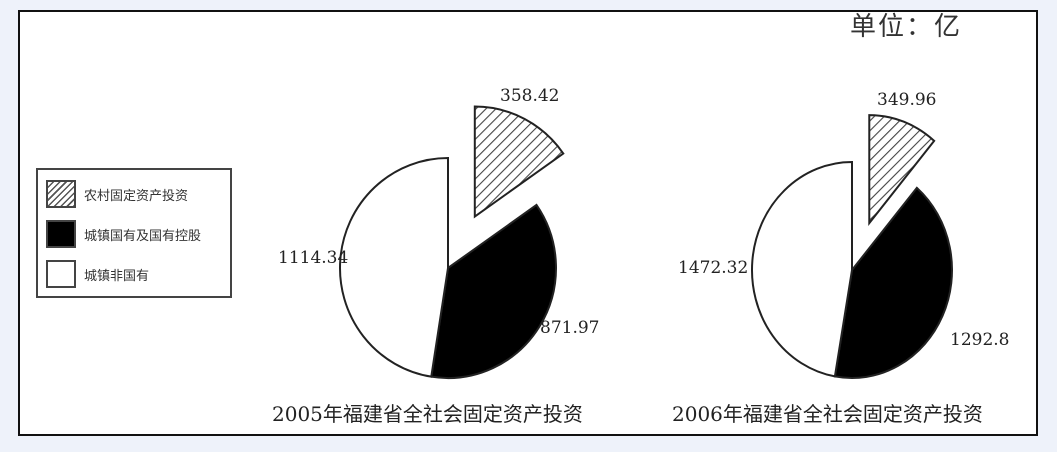 The image size is (1057, 452). Describe the element at coordinates (519, 162) in the screenshot. I see `pie1-slice-rural` at that location.